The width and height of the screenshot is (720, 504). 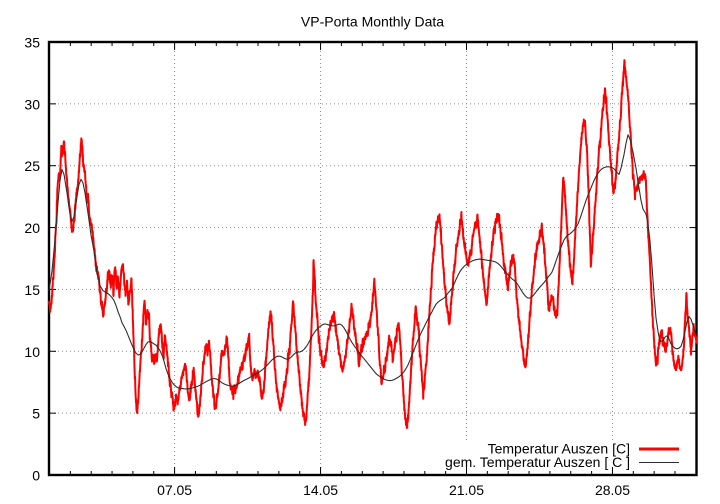 What do you see at coordinates (32, 352) in the screenshot?
I see `svg-text: 10` at bounding box center [32, 352].